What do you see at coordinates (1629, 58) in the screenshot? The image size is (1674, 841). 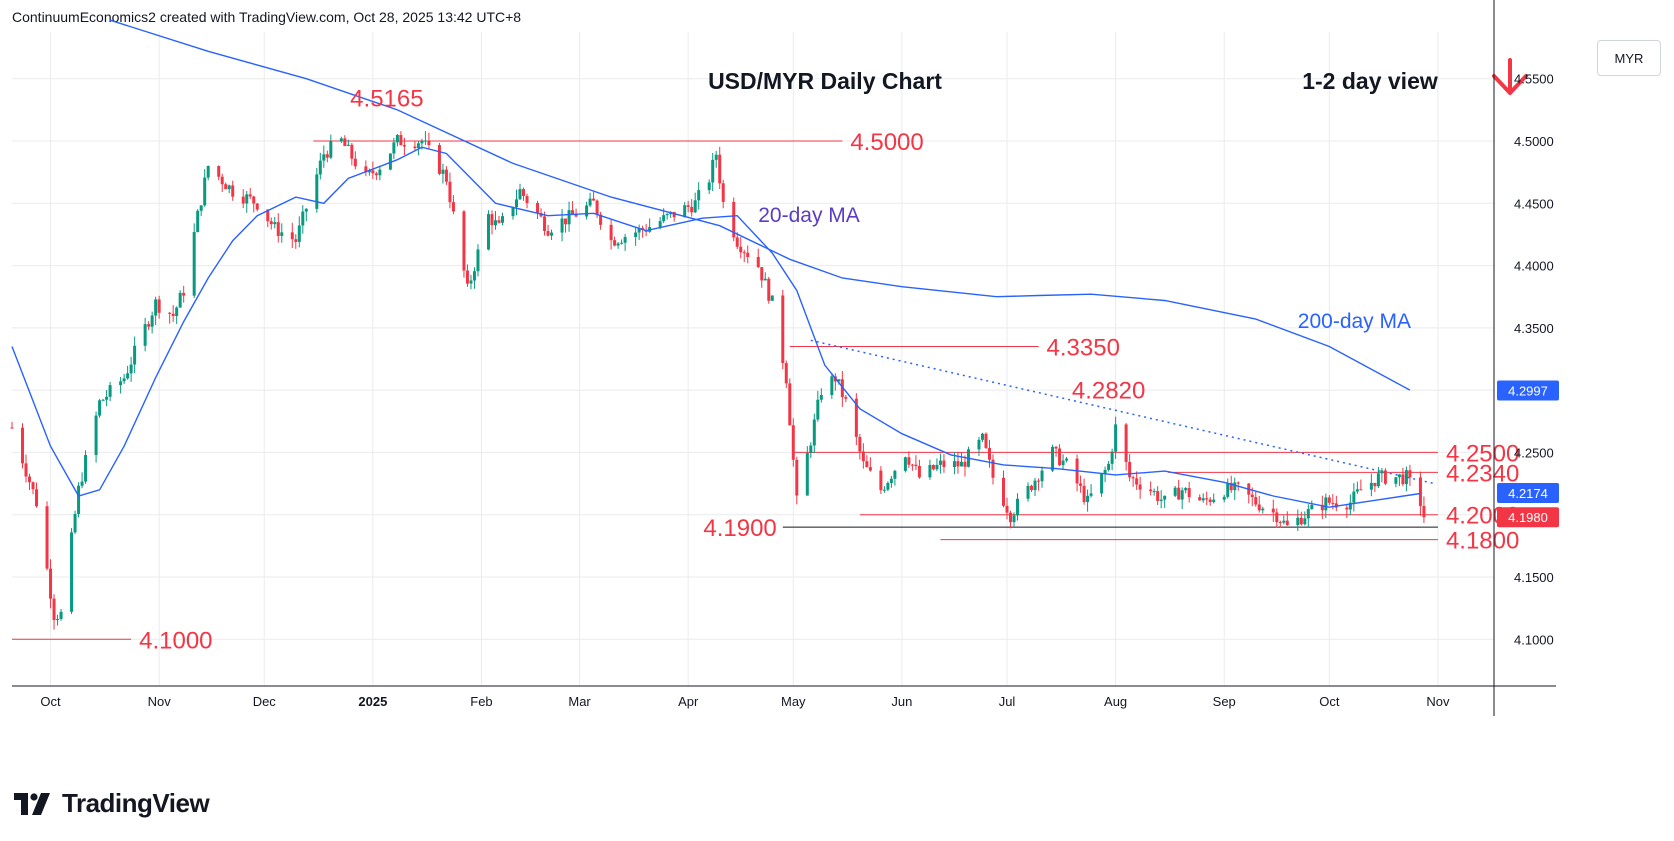 I see `currency-button: MYR` at bounding box center [1629, 58].